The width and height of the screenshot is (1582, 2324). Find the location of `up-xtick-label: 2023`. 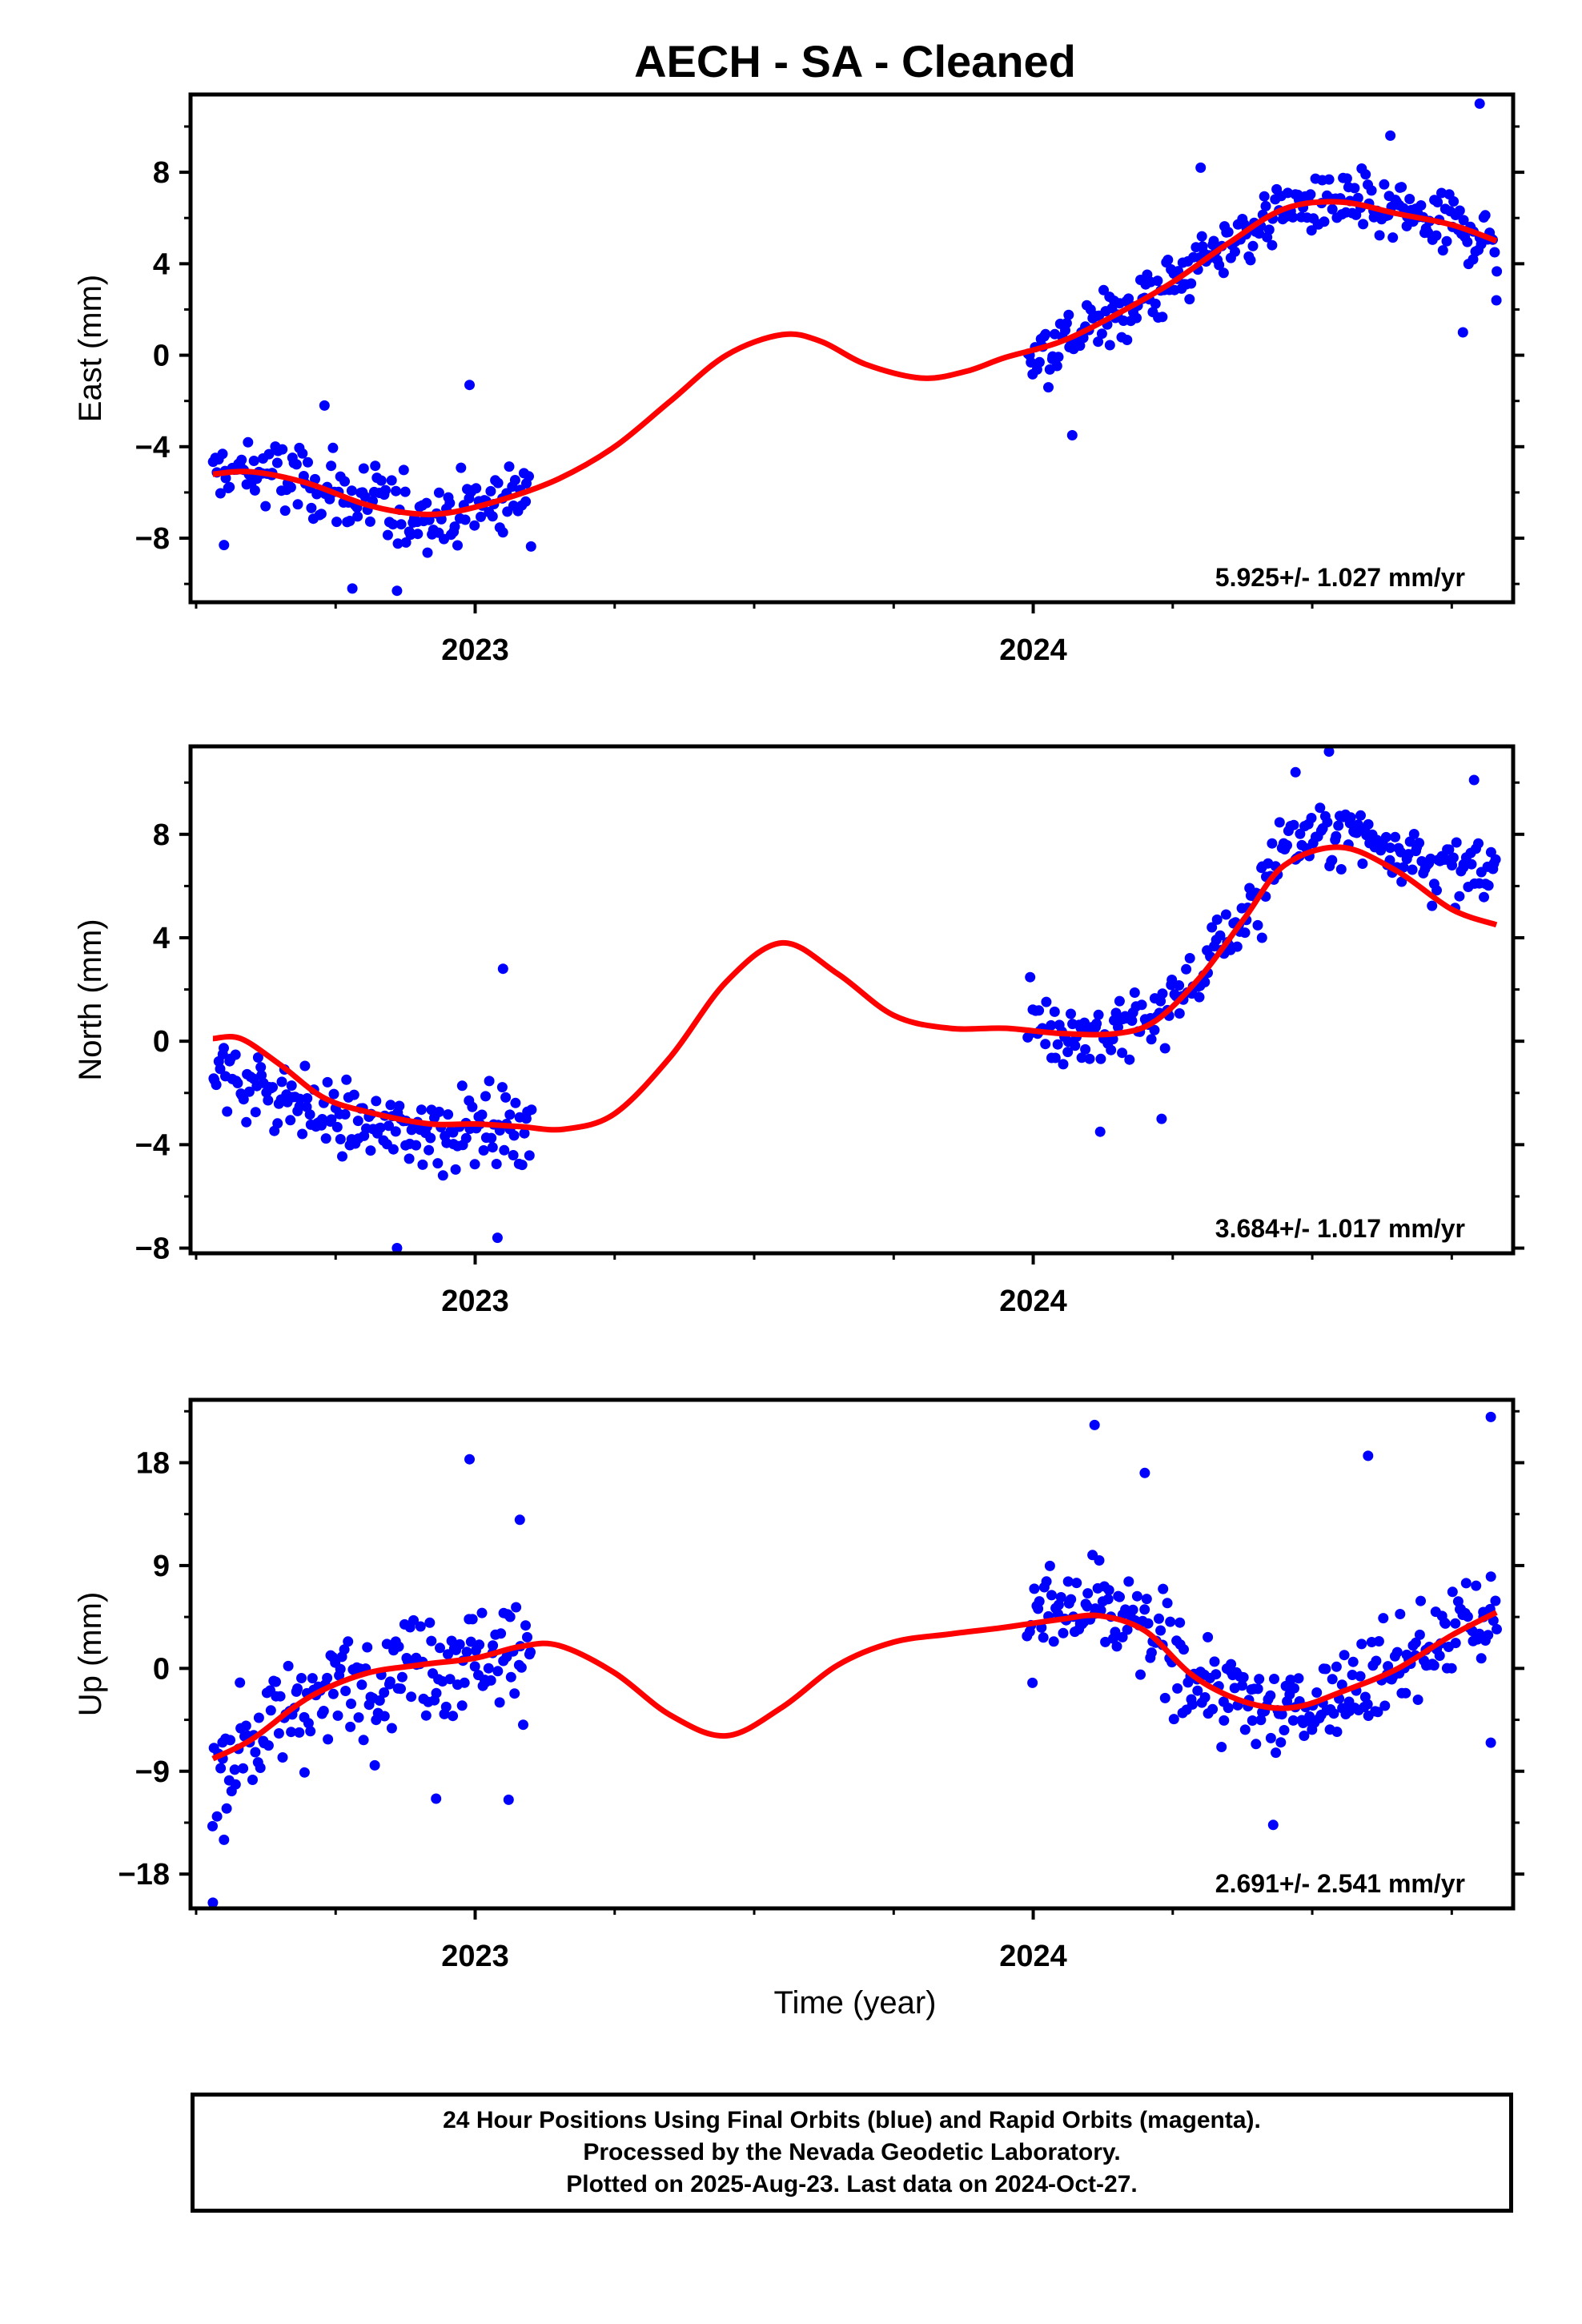

up-xtick-label: 2023 is located at coordinates (475, 1956).